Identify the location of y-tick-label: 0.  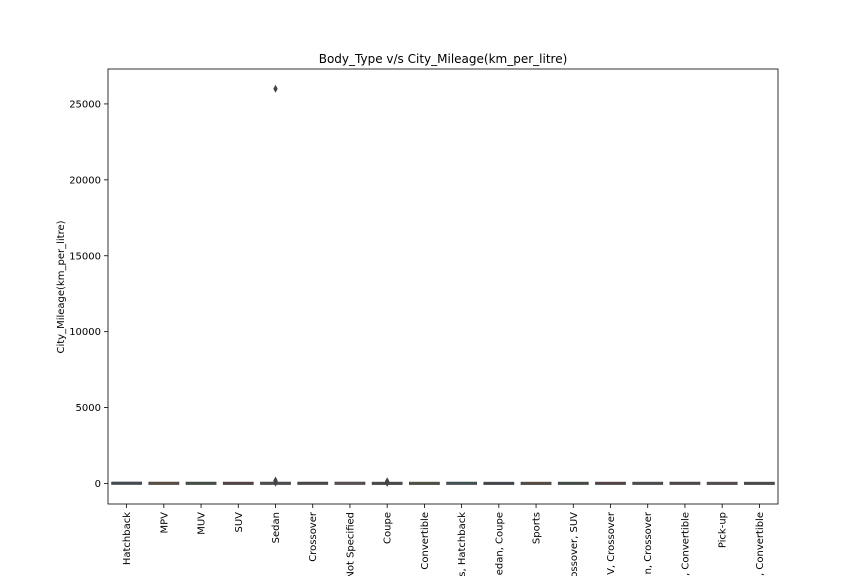
(98, 484).